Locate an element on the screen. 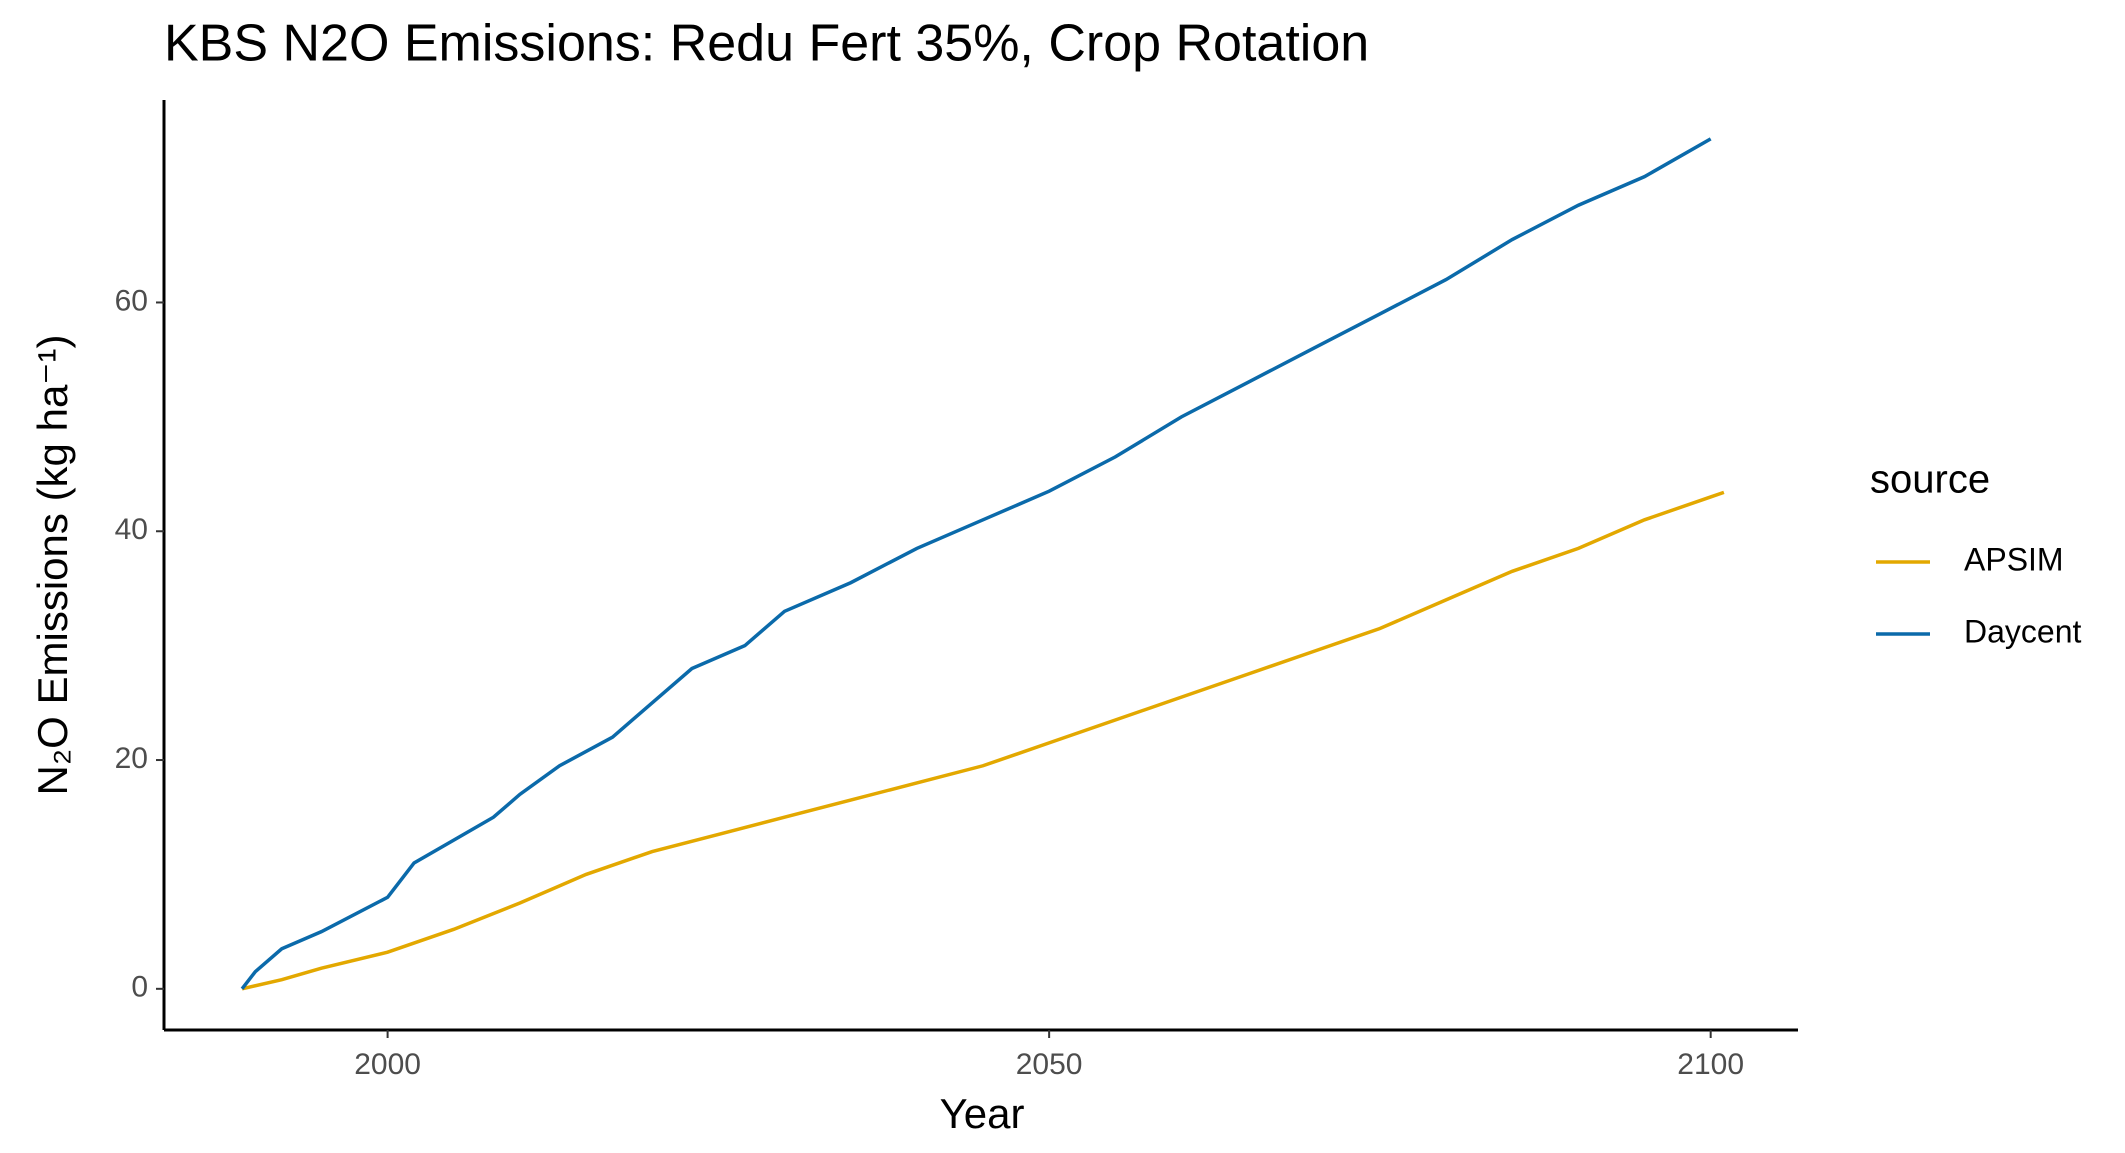 The width and height of the screenshot is (2125, 1153). y-tick-label: 20 is located at coordinates (131, 758).